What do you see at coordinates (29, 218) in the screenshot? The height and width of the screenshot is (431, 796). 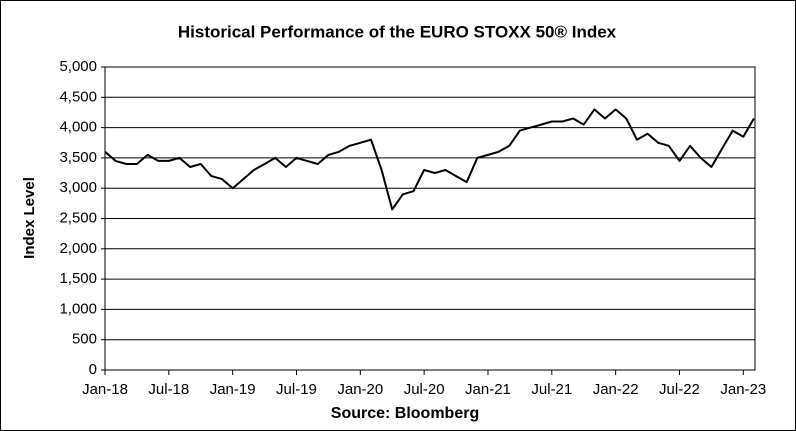 I see `y-axis-label: Index Level` at bounding box center [29, 218].